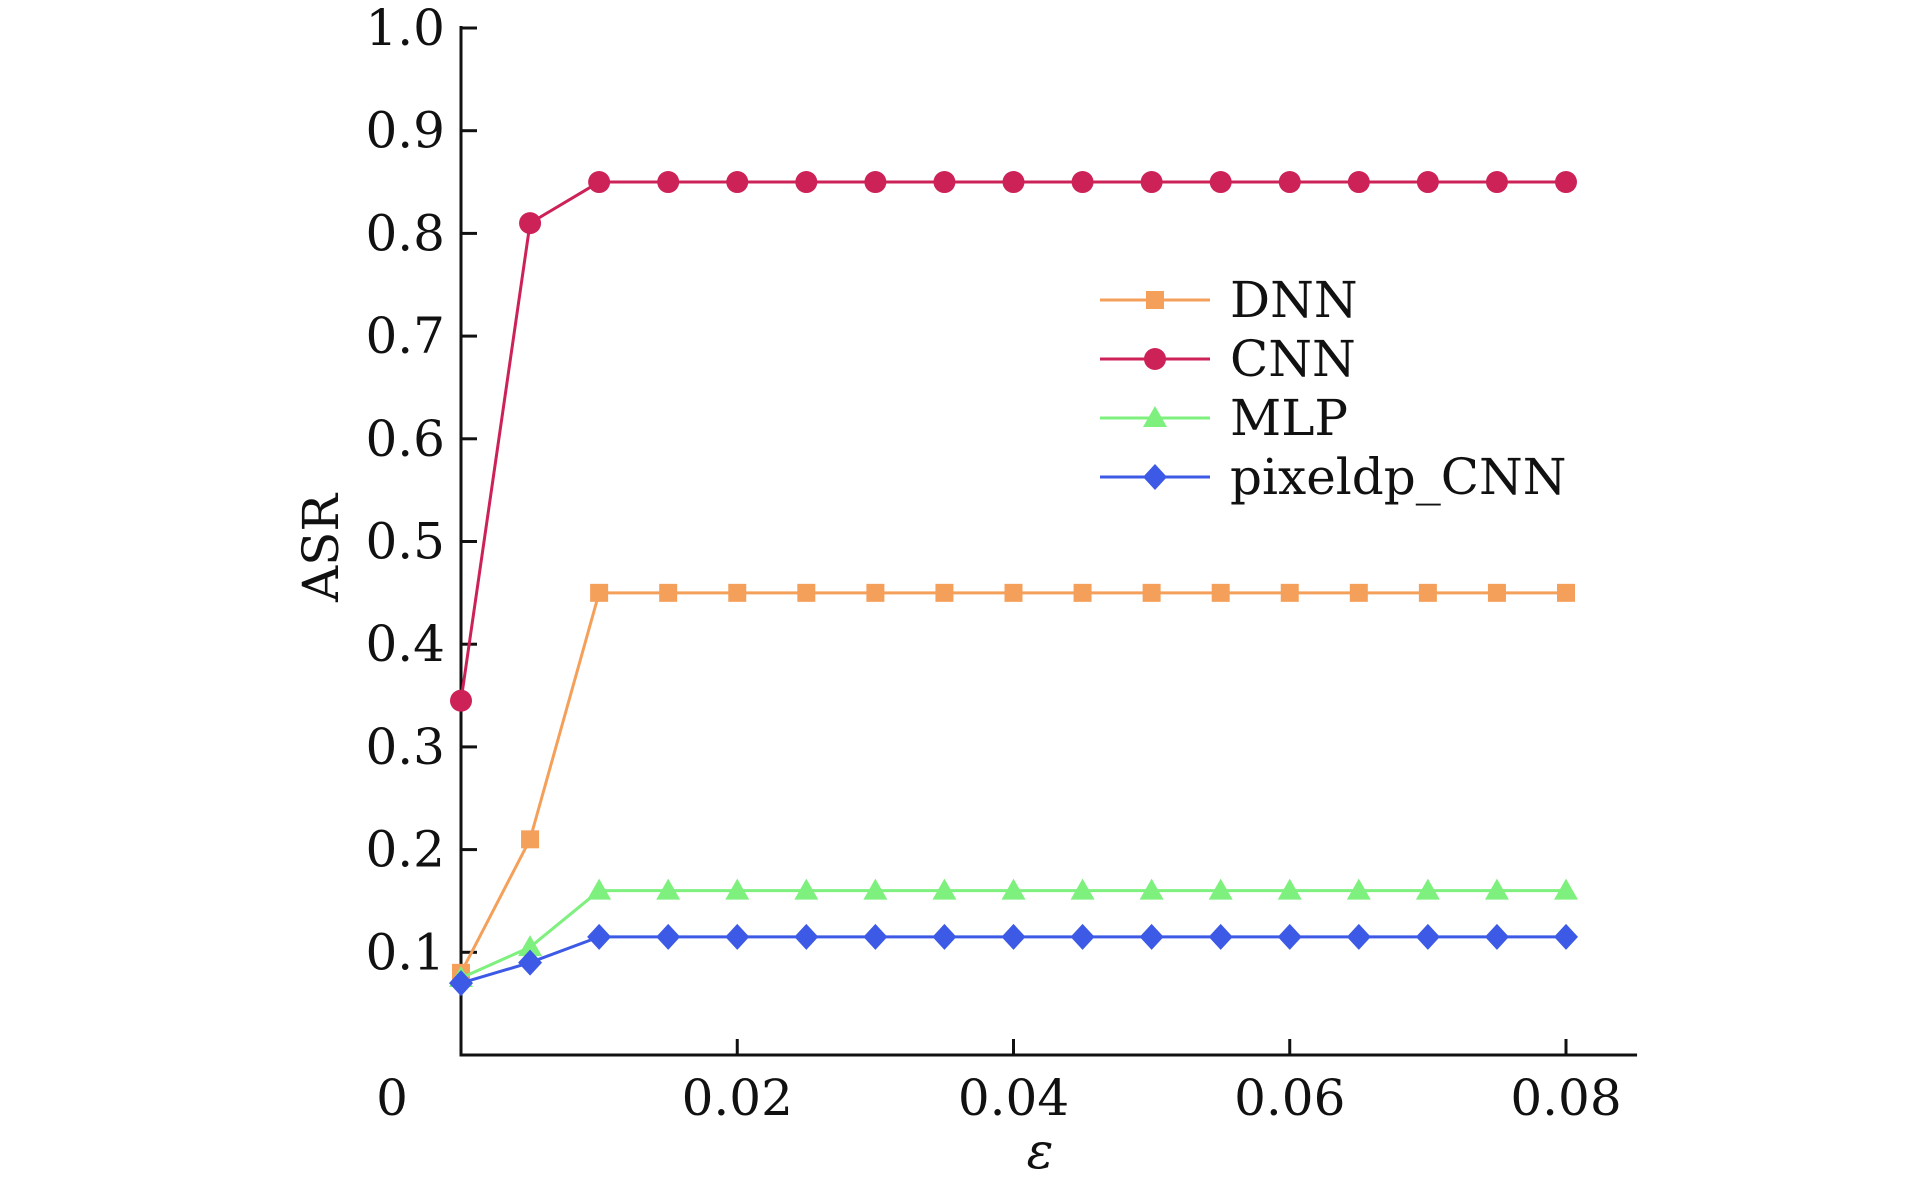 This screenshot has height=1181, width=1913. Describe the element at coordinates (1293, 359) in the screenshot. I see `legend-label-cnn: CNN` at that location.